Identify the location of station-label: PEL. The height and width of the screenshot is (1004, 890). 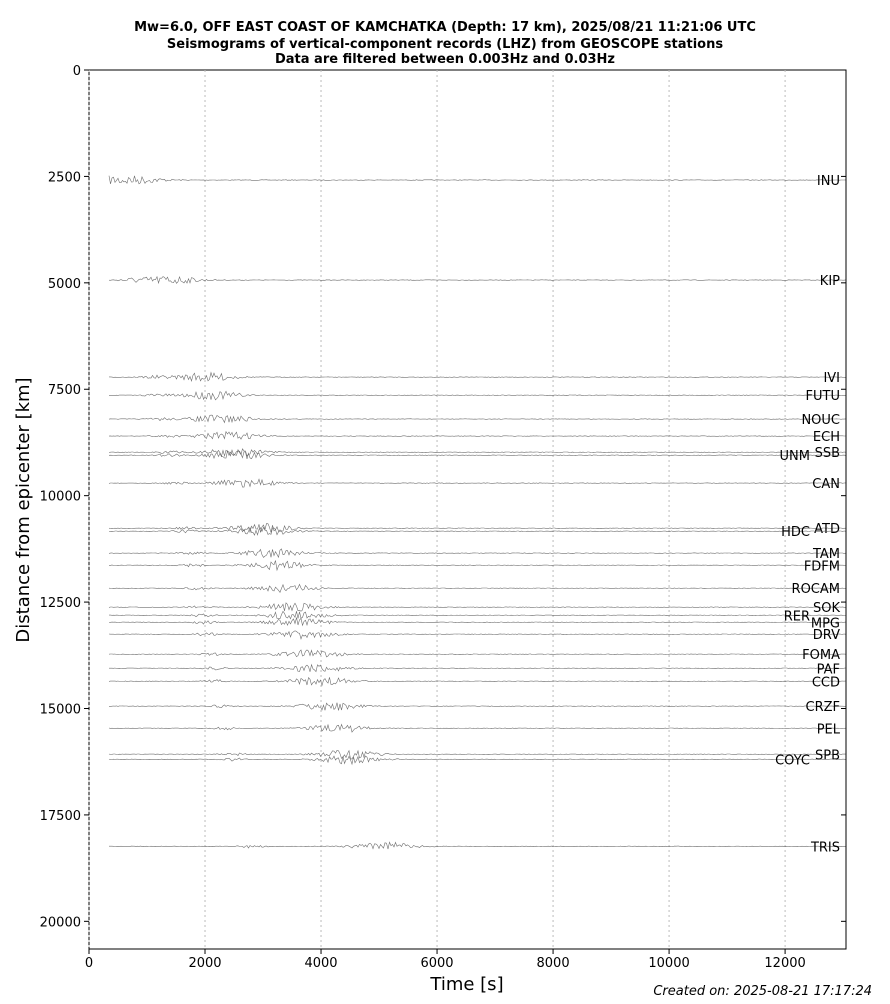
(829, 729).